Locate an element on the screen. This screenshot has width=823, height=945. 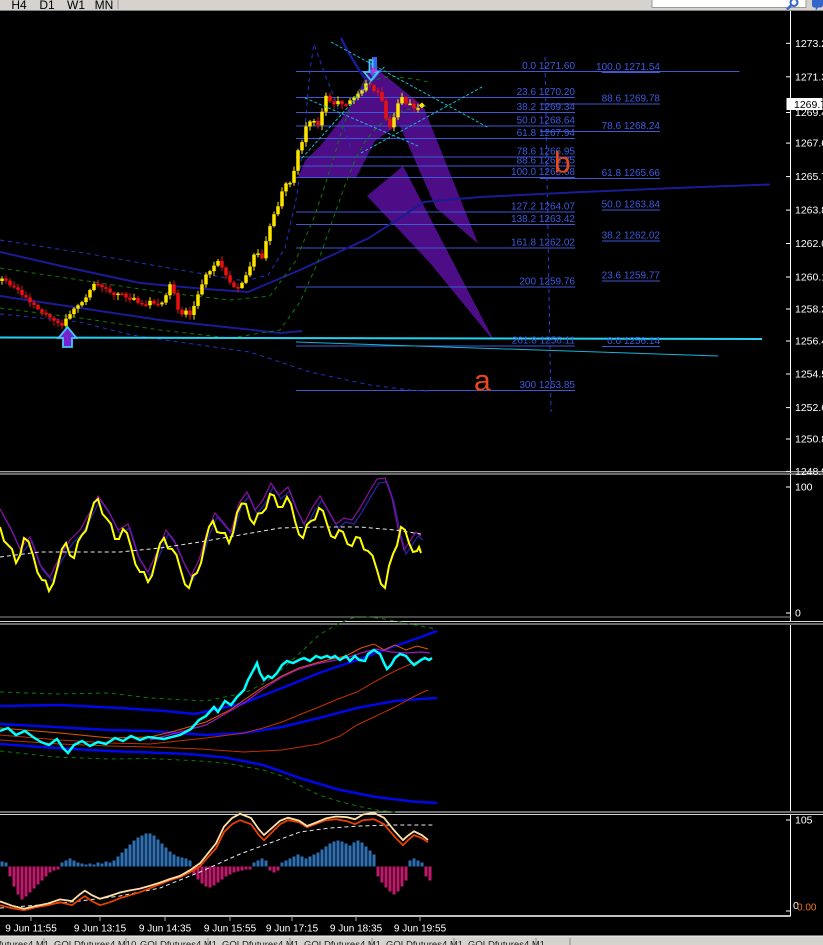
svg-text: 1263.8 is located at coordinates (809, 211).